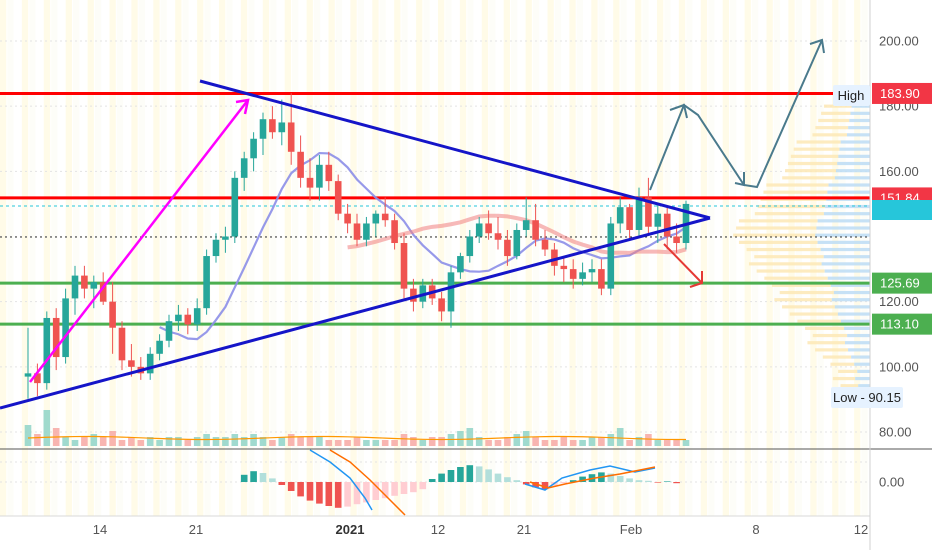 The height and width of the screenshot is (550, 932). I want to click on macd-tick-label: 0.00, so click(891, 482).